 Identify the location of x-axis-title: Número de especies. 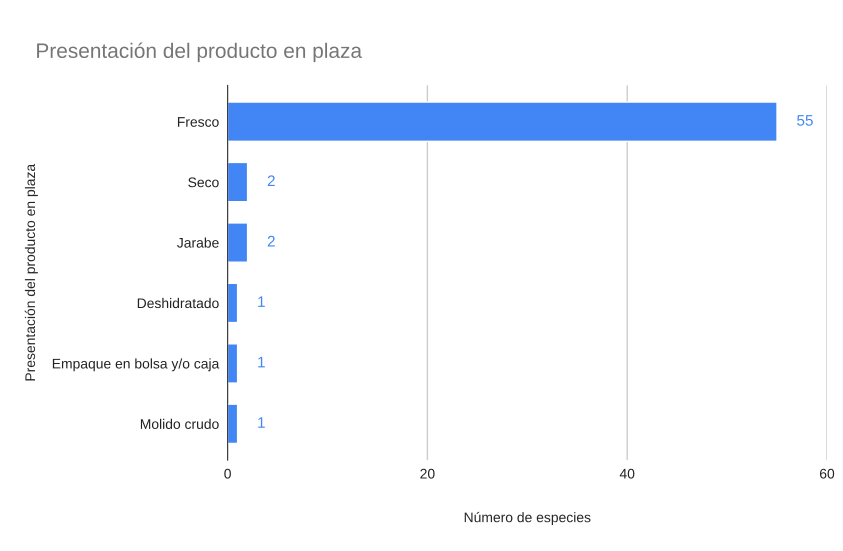
(527, 519).